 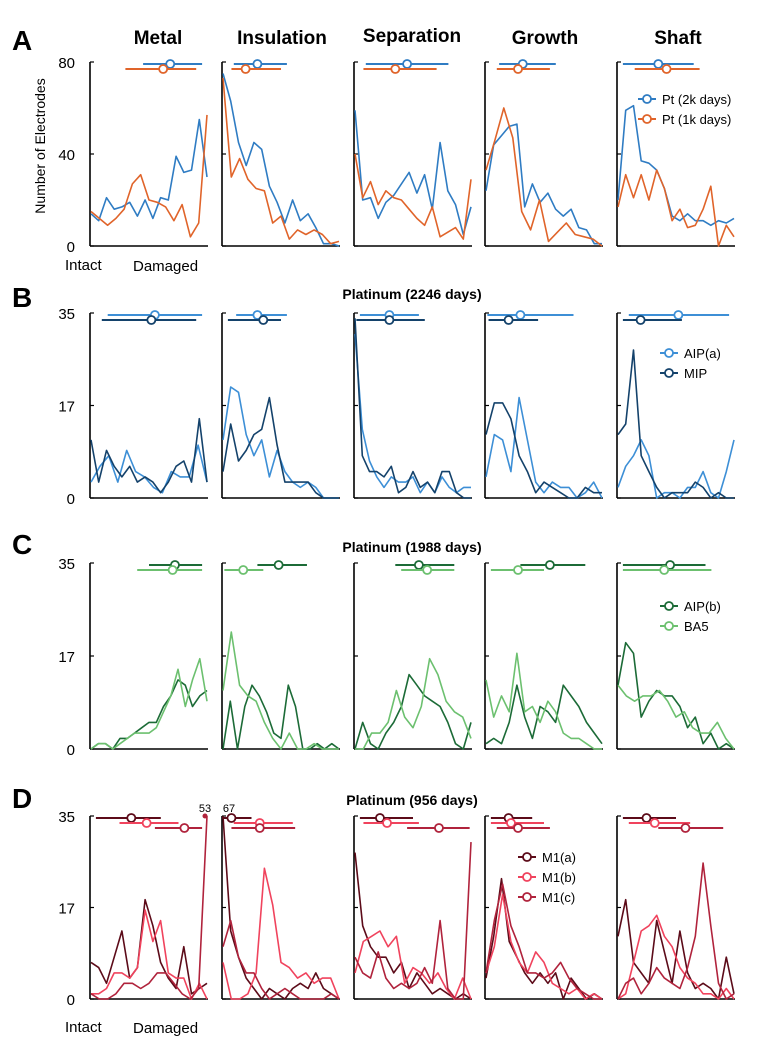 What do you see at coordinates (702, 606) in the screenshot?
I see `legend-label: AIP(b)` at bounding box center [702, 606].